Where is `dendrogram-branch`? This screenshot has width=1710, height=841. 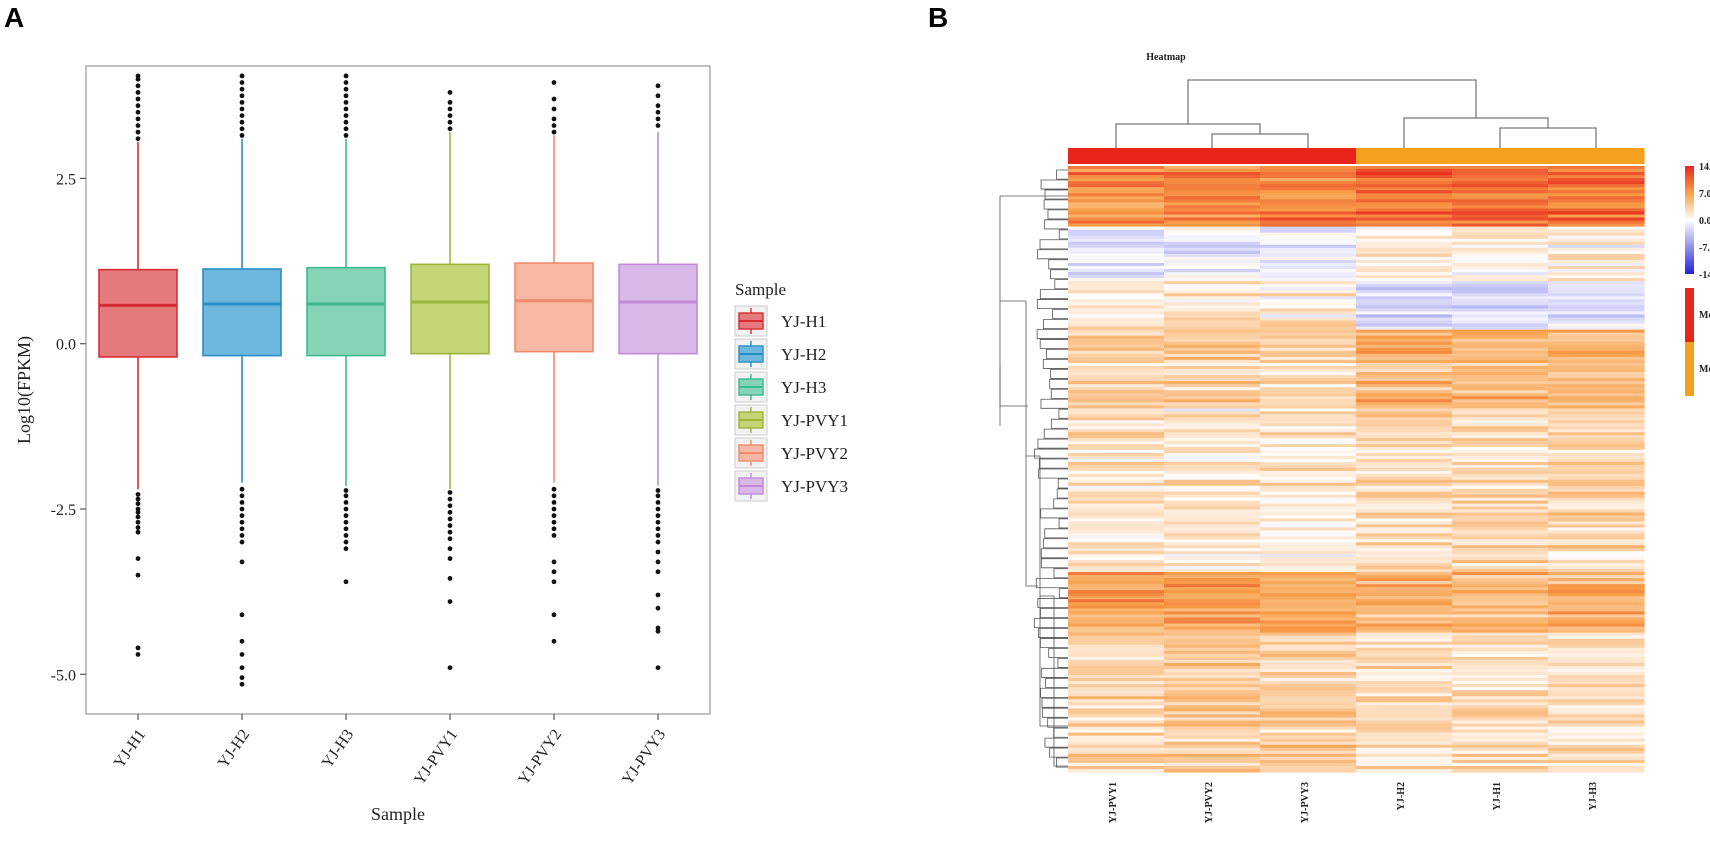 dendrogram-branch is located at coordinates (1260, 141).